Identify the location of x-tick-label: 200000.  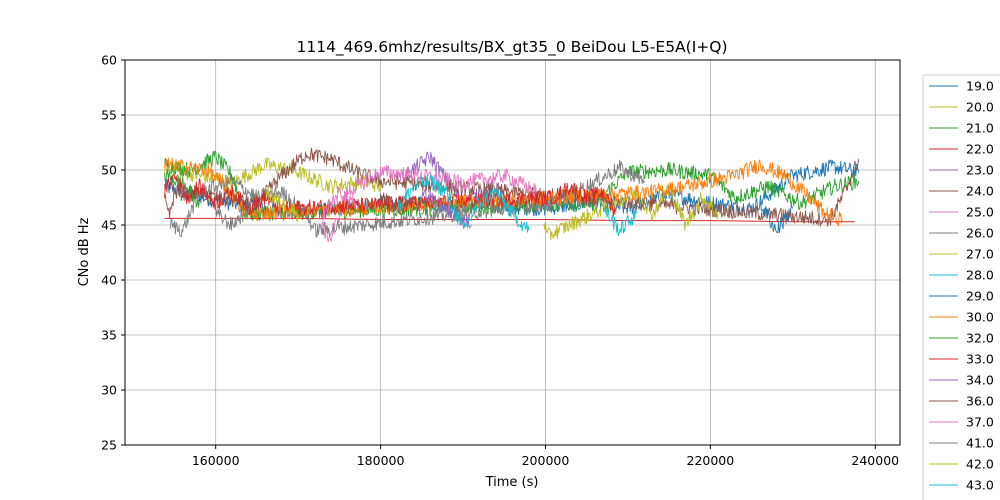
(546, 460).